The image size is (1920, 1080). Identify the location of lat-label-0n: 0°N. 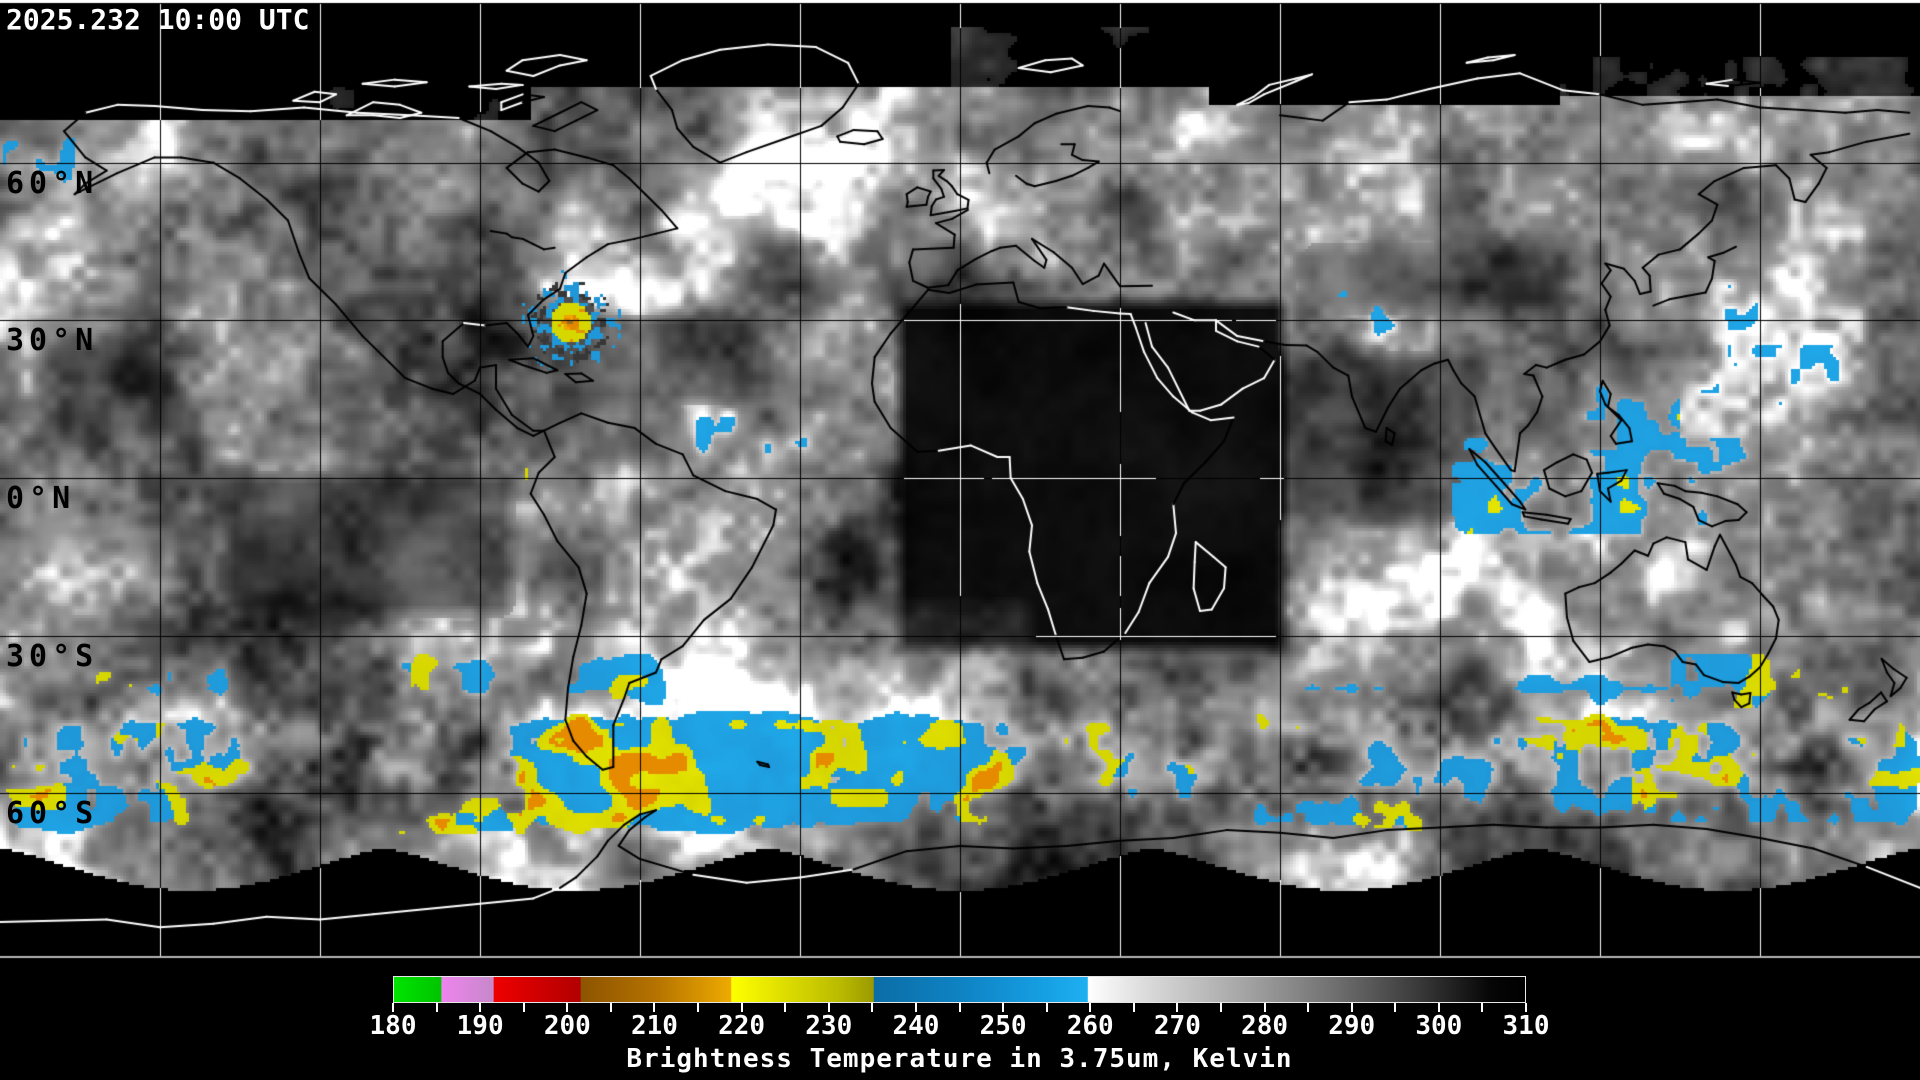
(41, 498).